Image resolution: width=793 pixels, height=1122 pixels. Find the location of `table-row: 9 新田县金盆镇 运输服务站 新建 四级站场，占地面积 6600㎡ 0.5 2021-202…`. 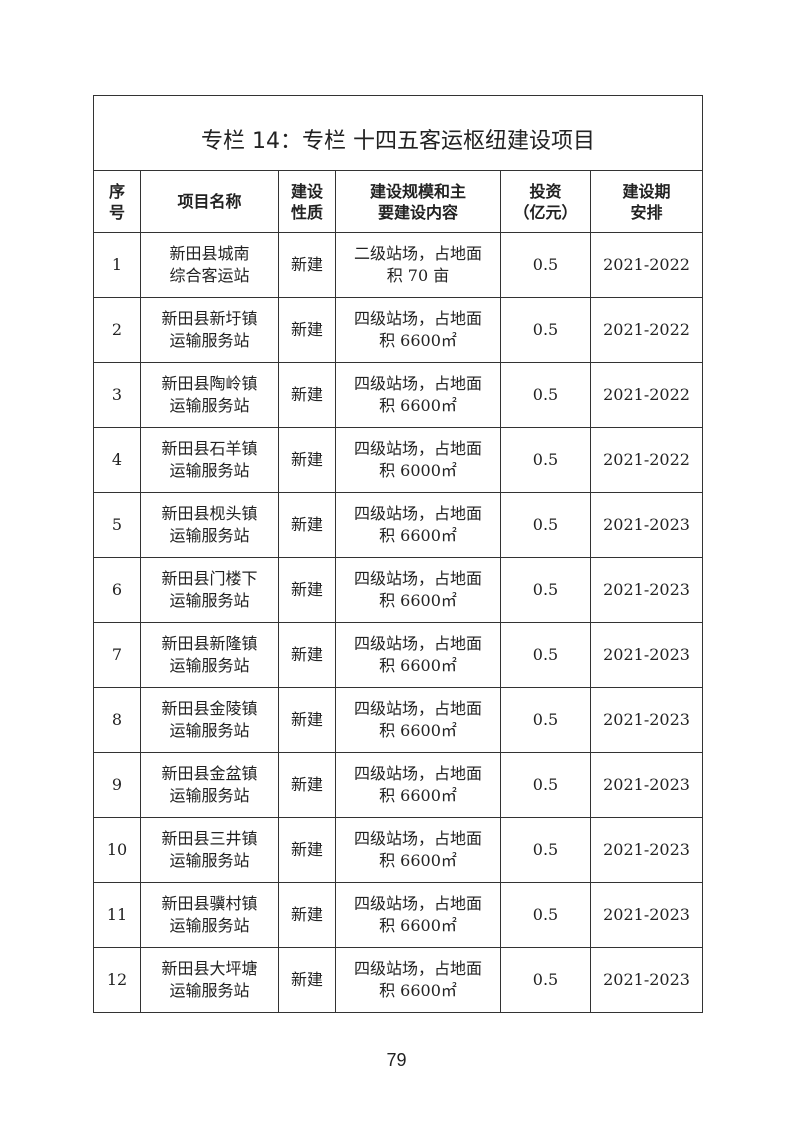

table-row: 9 新田县金盆镇 运输服务站 新建 四级站场，占地面积 6600㎡ 0.5 2021-202… is located at coordinates (398, 785).